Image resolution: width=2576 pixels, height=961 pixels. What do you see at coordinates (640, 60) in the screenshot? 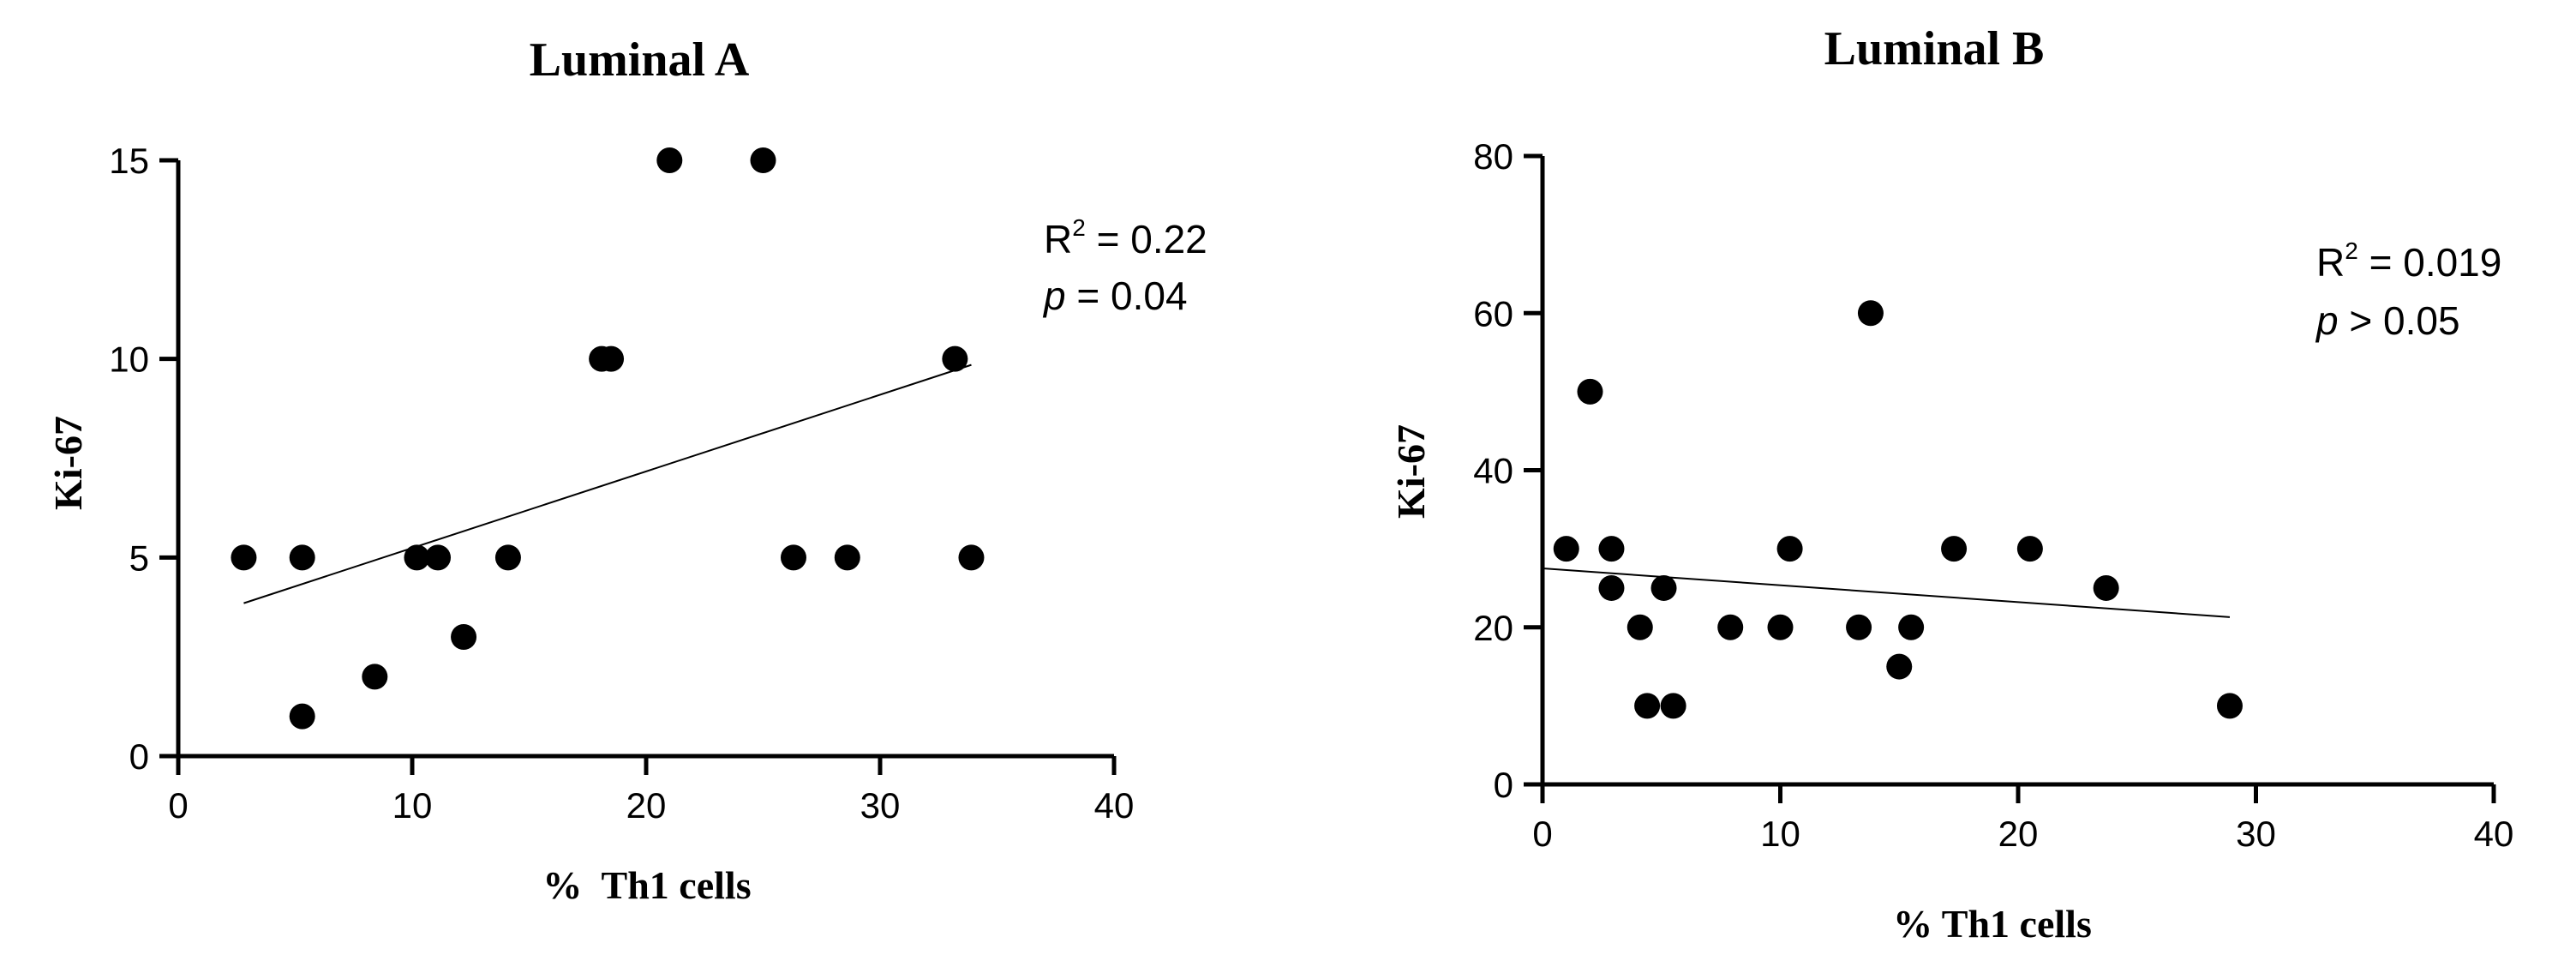
I see `chart-title: Luminal A` at bounding box center [640, 60].